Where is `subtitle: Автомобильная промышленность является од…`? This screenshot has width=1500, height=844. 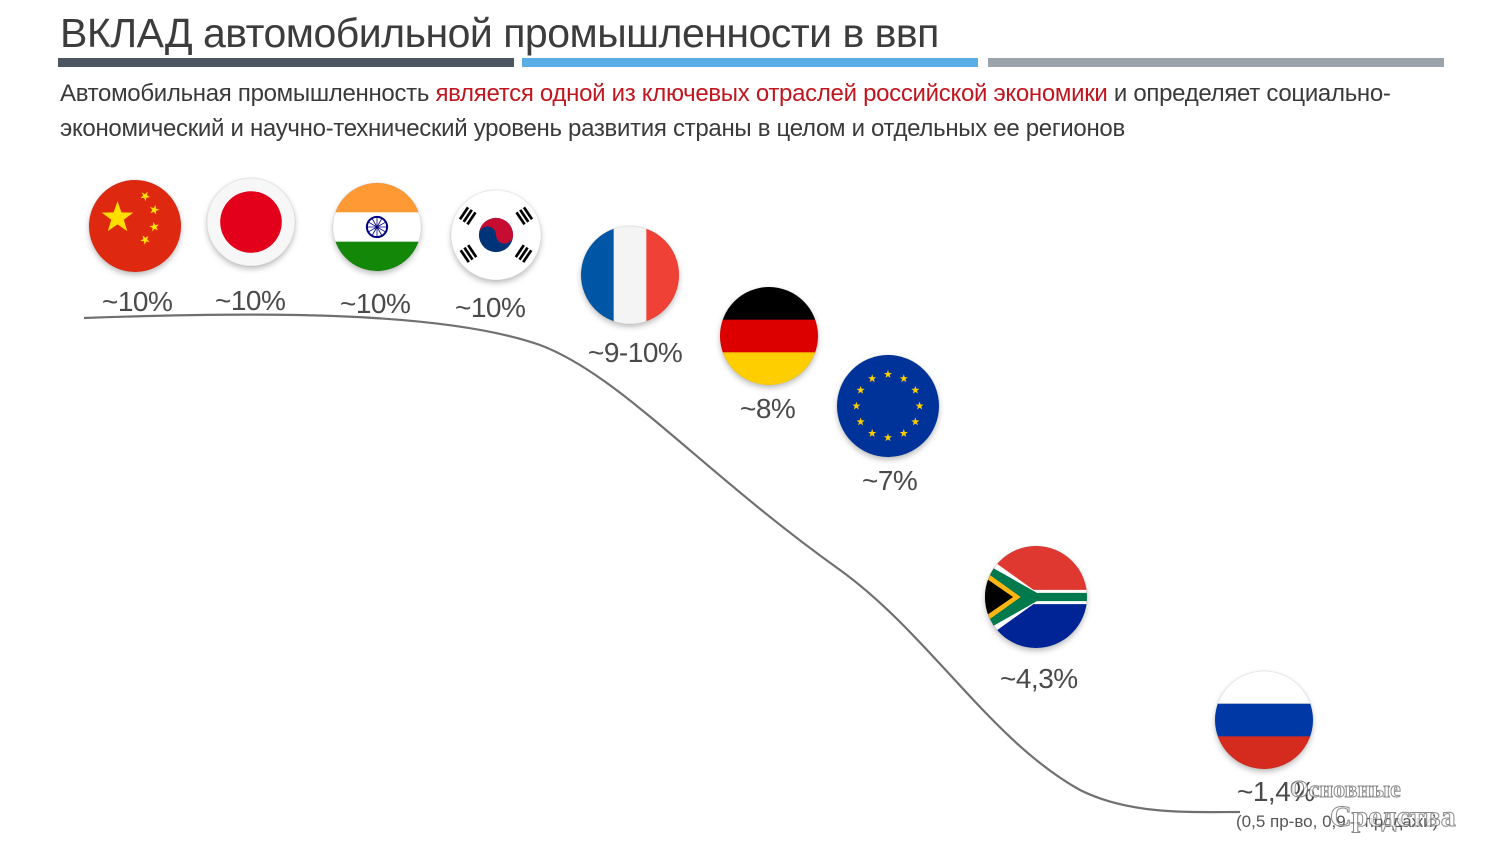
subtitle: Автомобильная промышленность является од… is located at coordinates (760, 111).